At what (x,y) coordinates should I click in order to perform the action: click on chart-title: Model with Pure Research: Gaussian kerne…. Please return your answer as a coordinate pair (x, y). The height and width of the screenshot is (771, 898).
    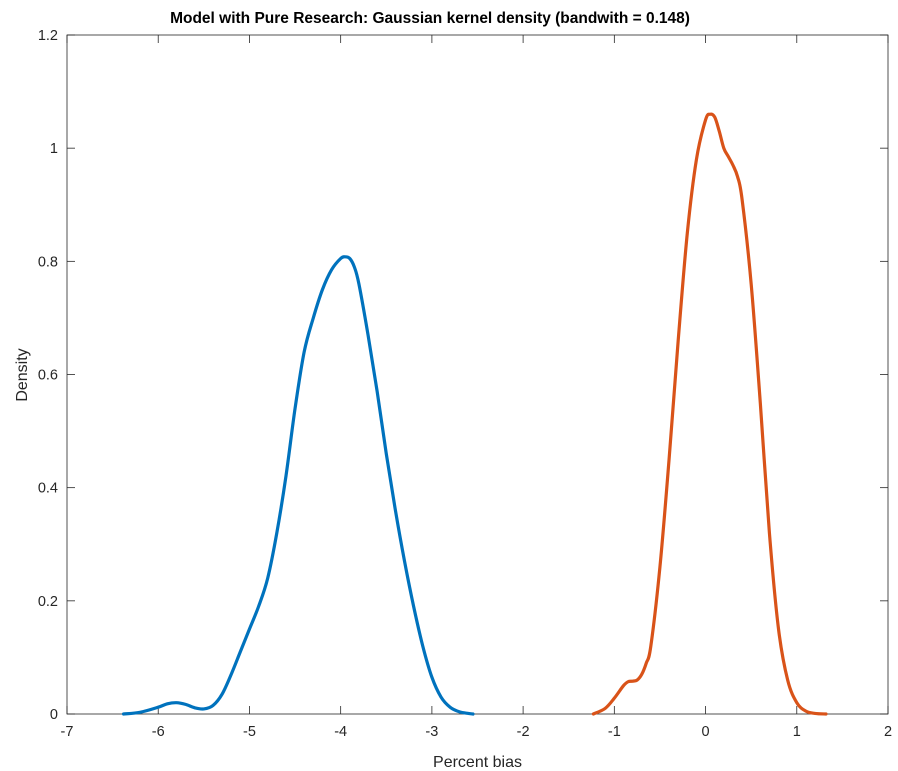
    Looking at the image, I should click on (430, 18).